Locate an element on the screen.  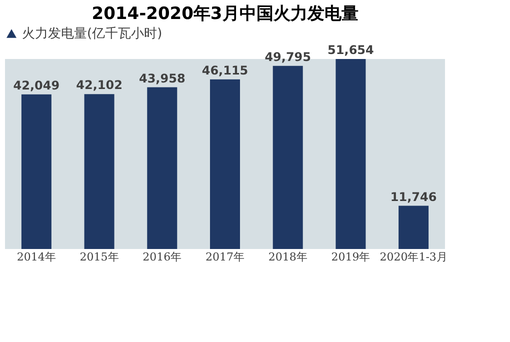
data-label: 43,958 is located at coordinates (162, 78).